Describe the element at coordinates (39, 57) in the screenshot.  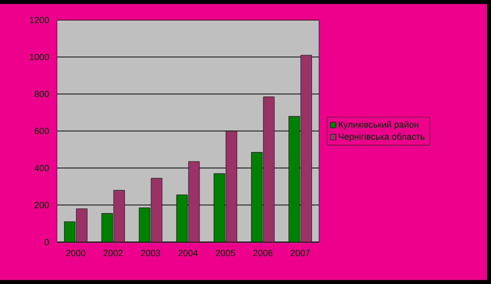
I see `y-tick-label: 1000` at that location.